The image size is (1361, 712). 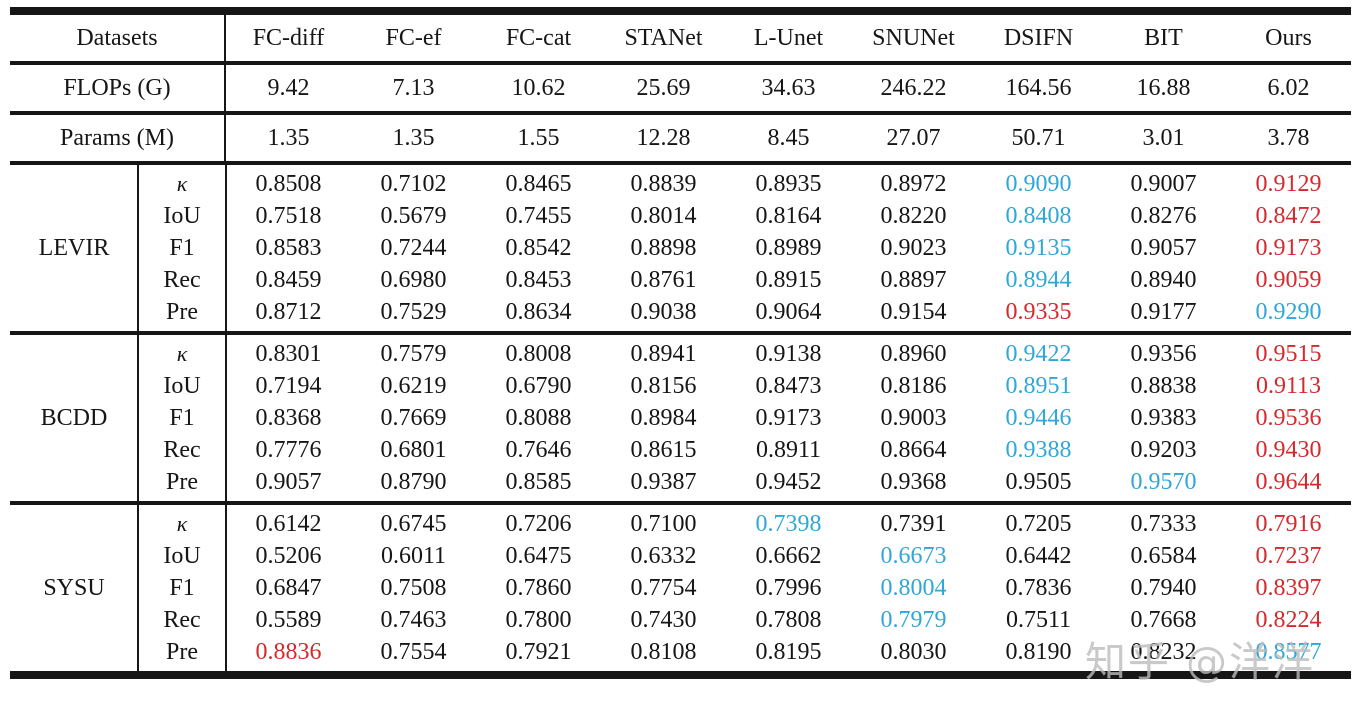 What do you see at coordinates (663, 620) in the screenshot?
I see `value-cell: 0.7430` at bounding box center [663, 620].